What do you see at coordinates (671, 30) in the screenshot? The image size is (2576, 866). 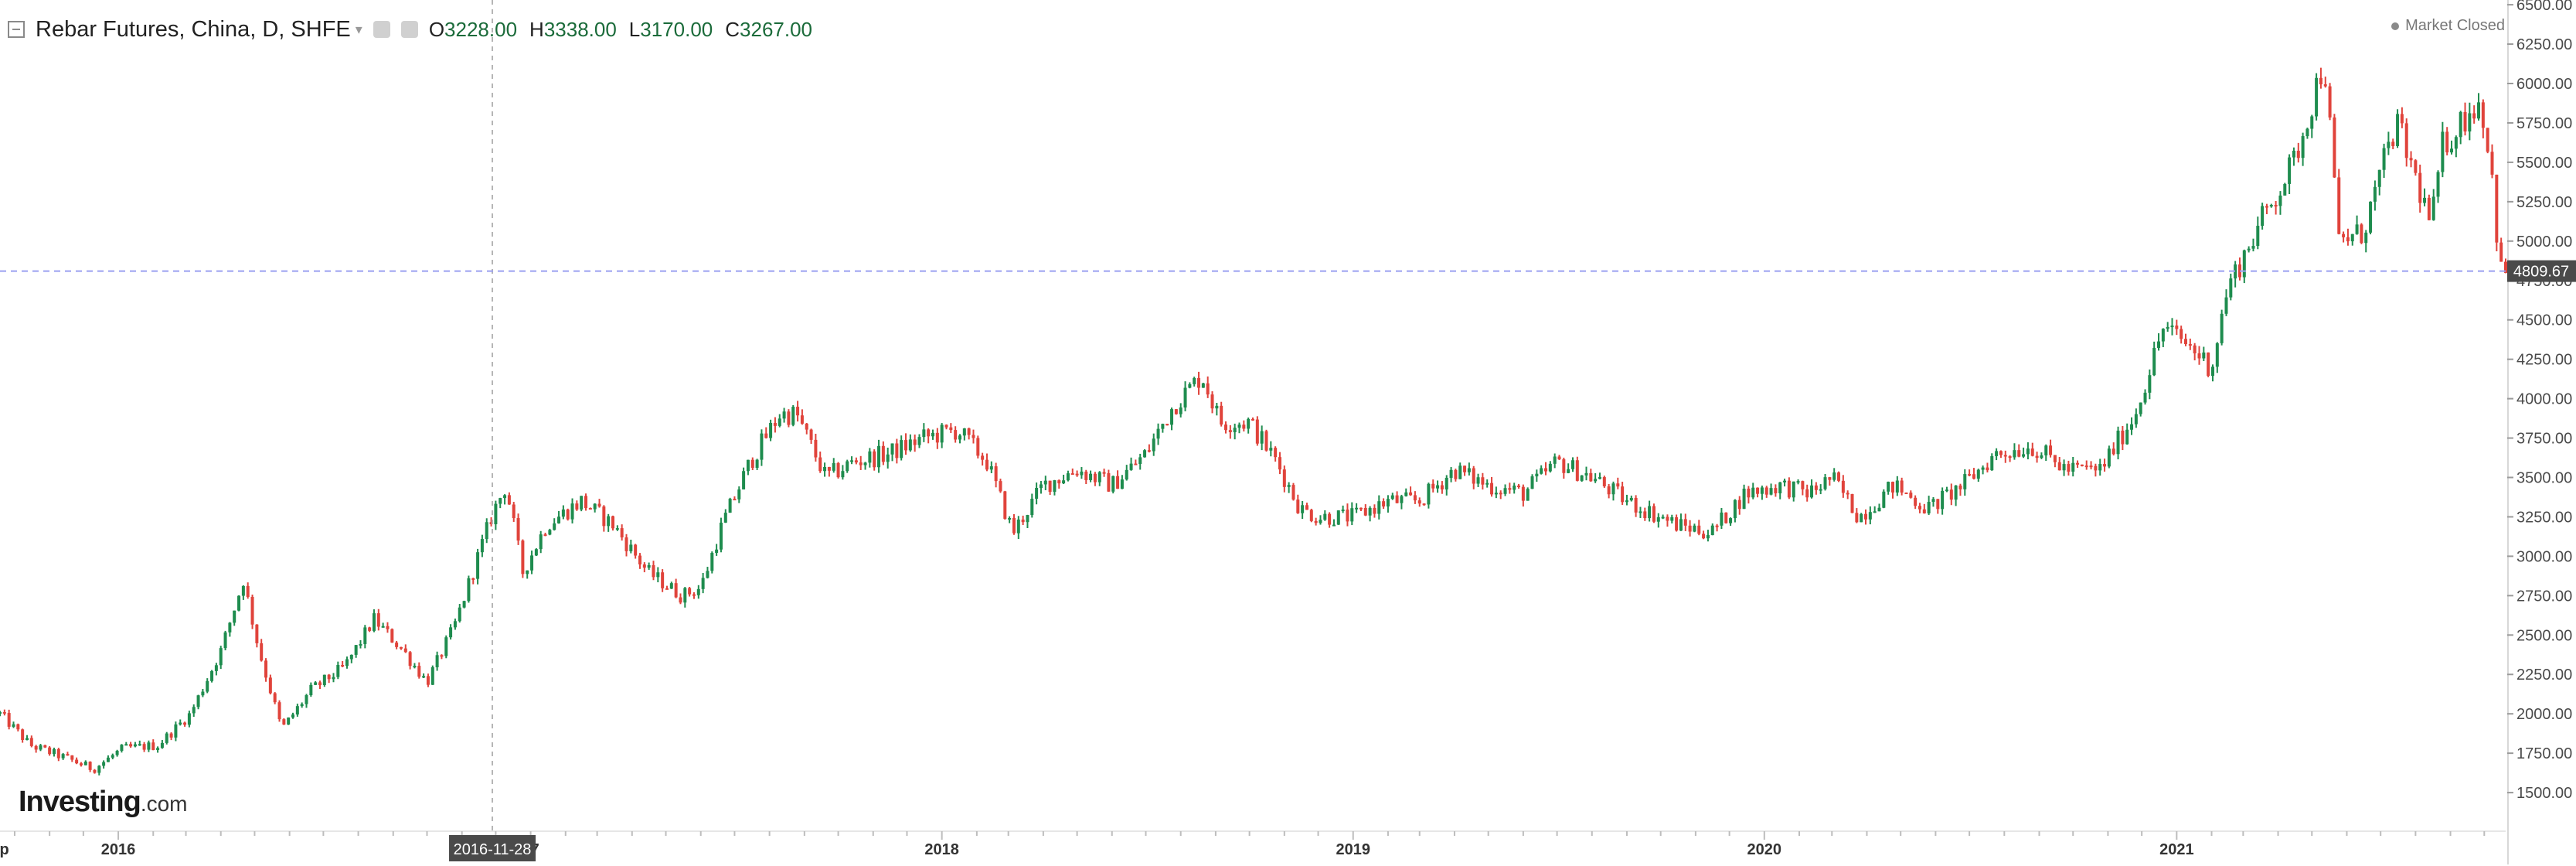 I see `ohlc-l: L3170.00` at bounding box center [671, 30].